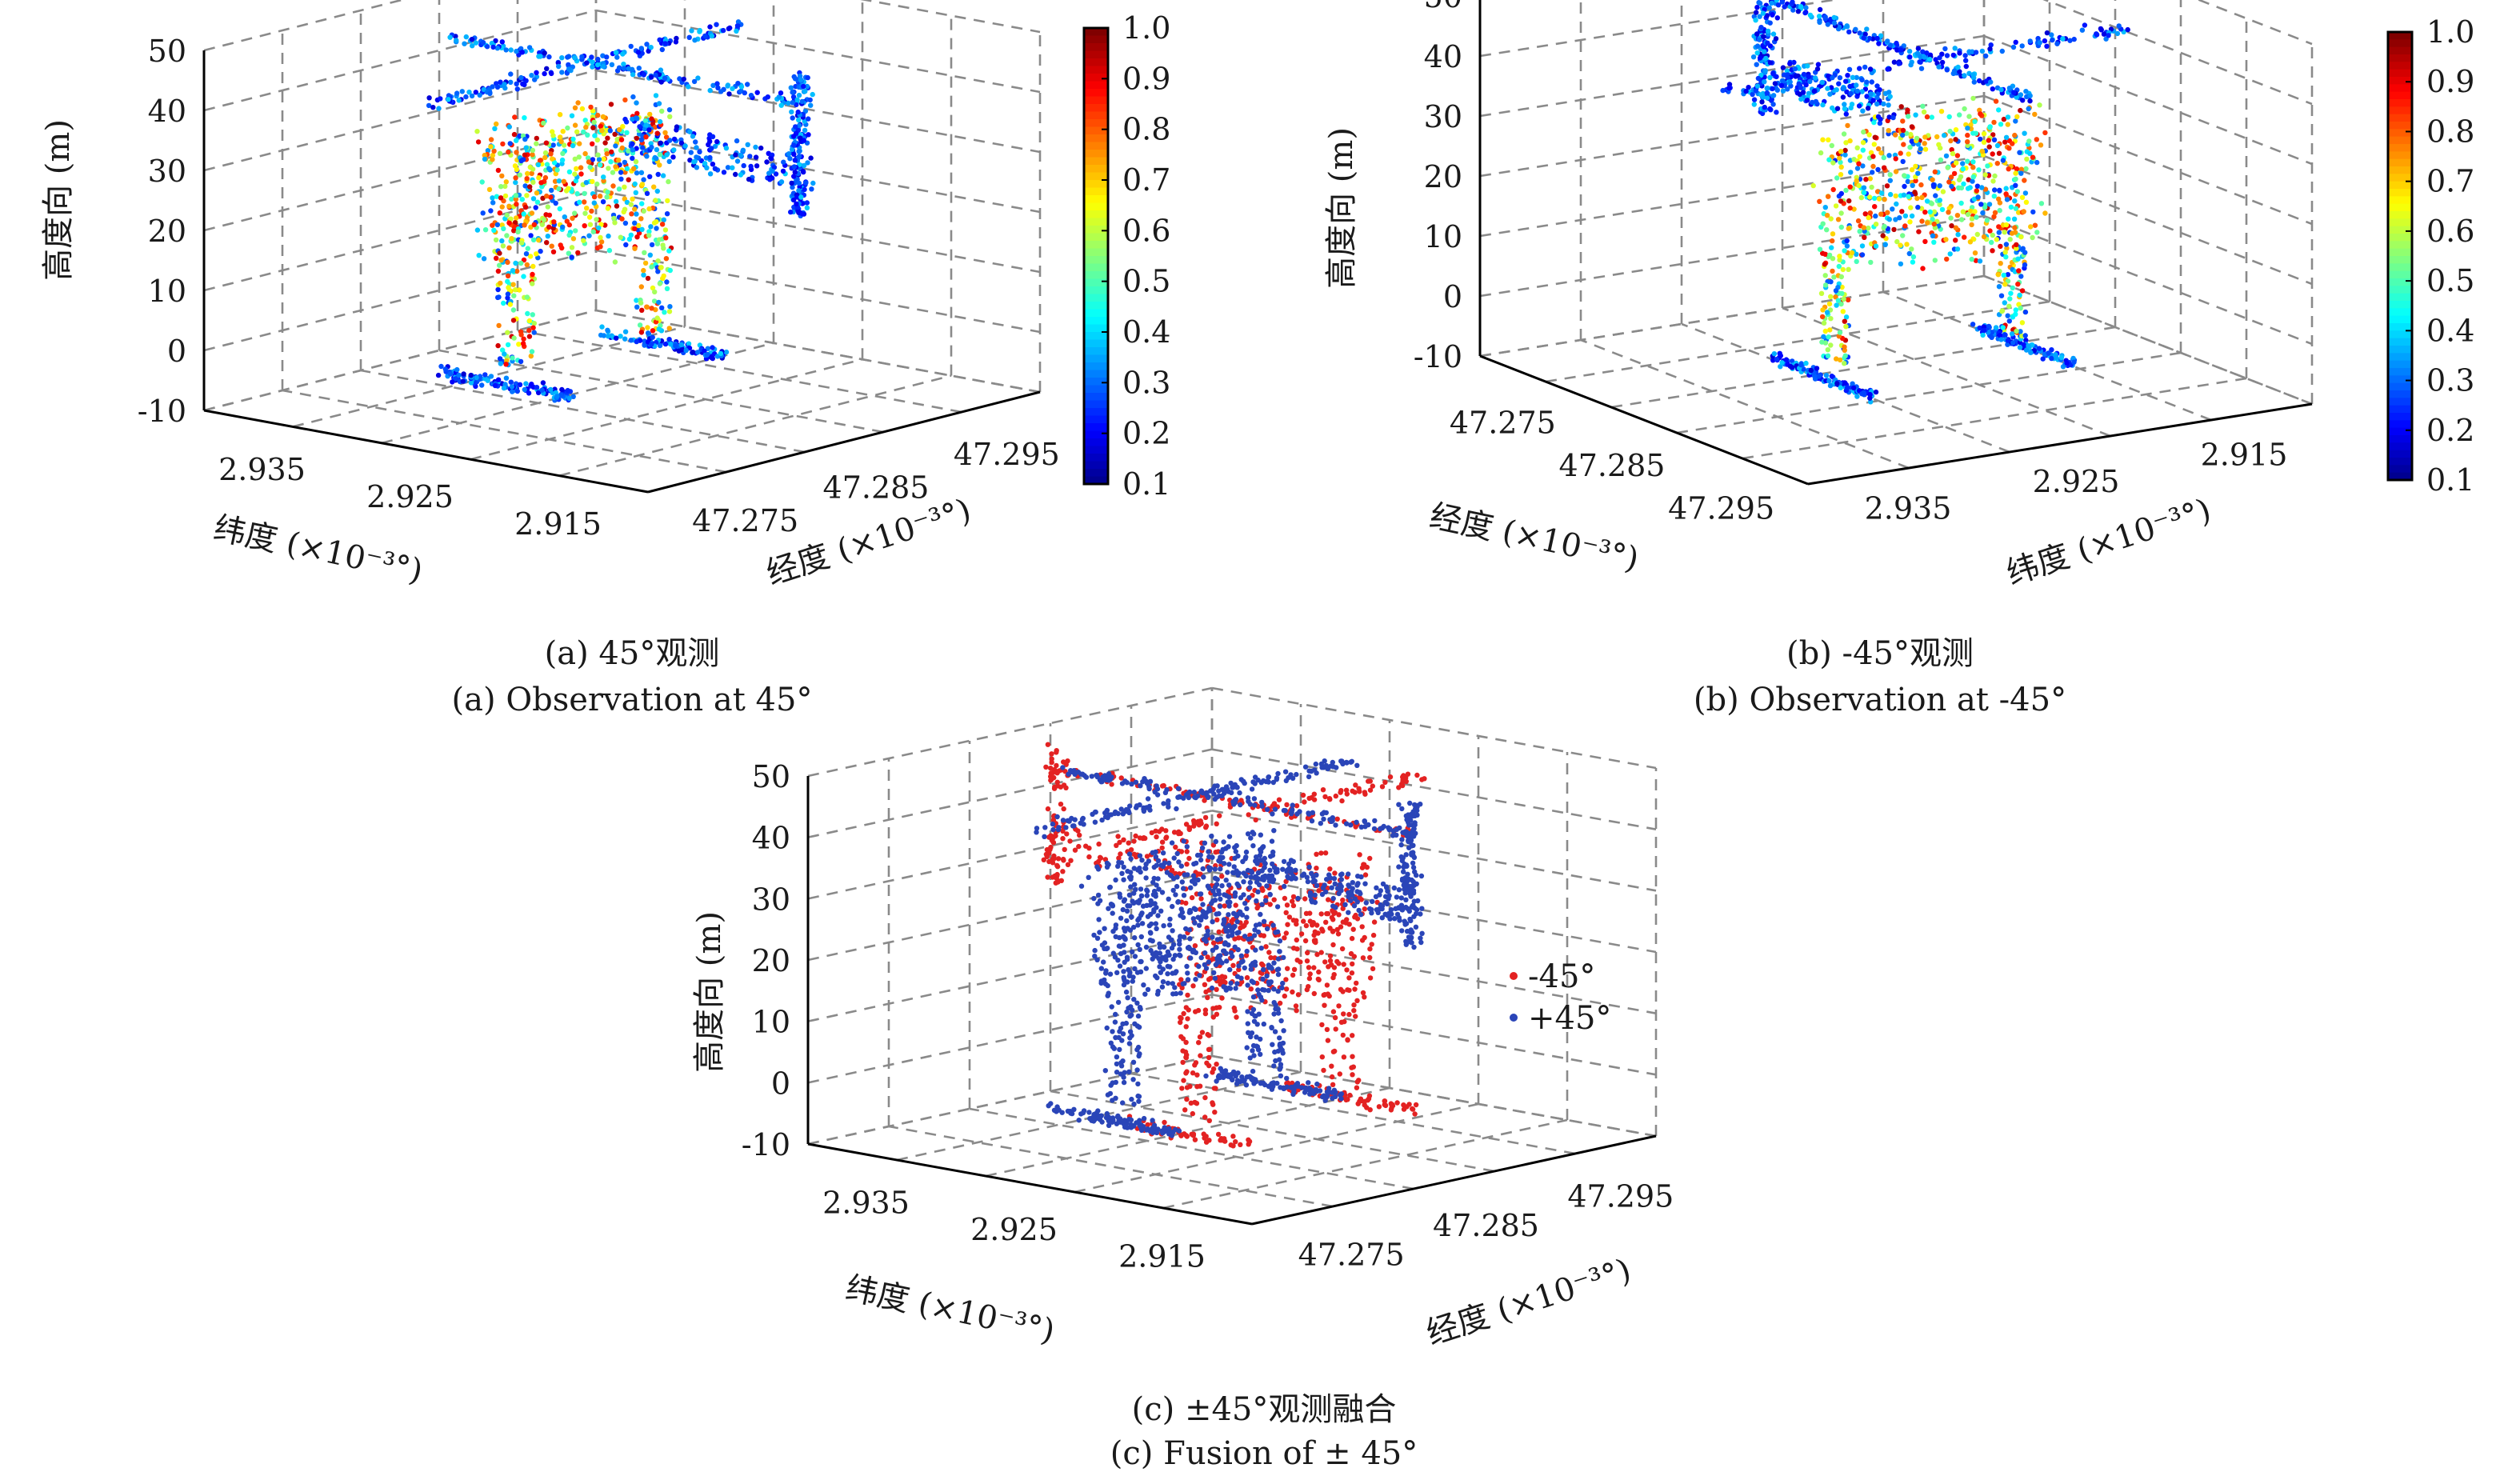 The width and height of the screenshot is (2520, 1480). Describe the element at coordinates (1721, 508) in the screenshot. I see `lon-tick-label: 47.295` at that location.